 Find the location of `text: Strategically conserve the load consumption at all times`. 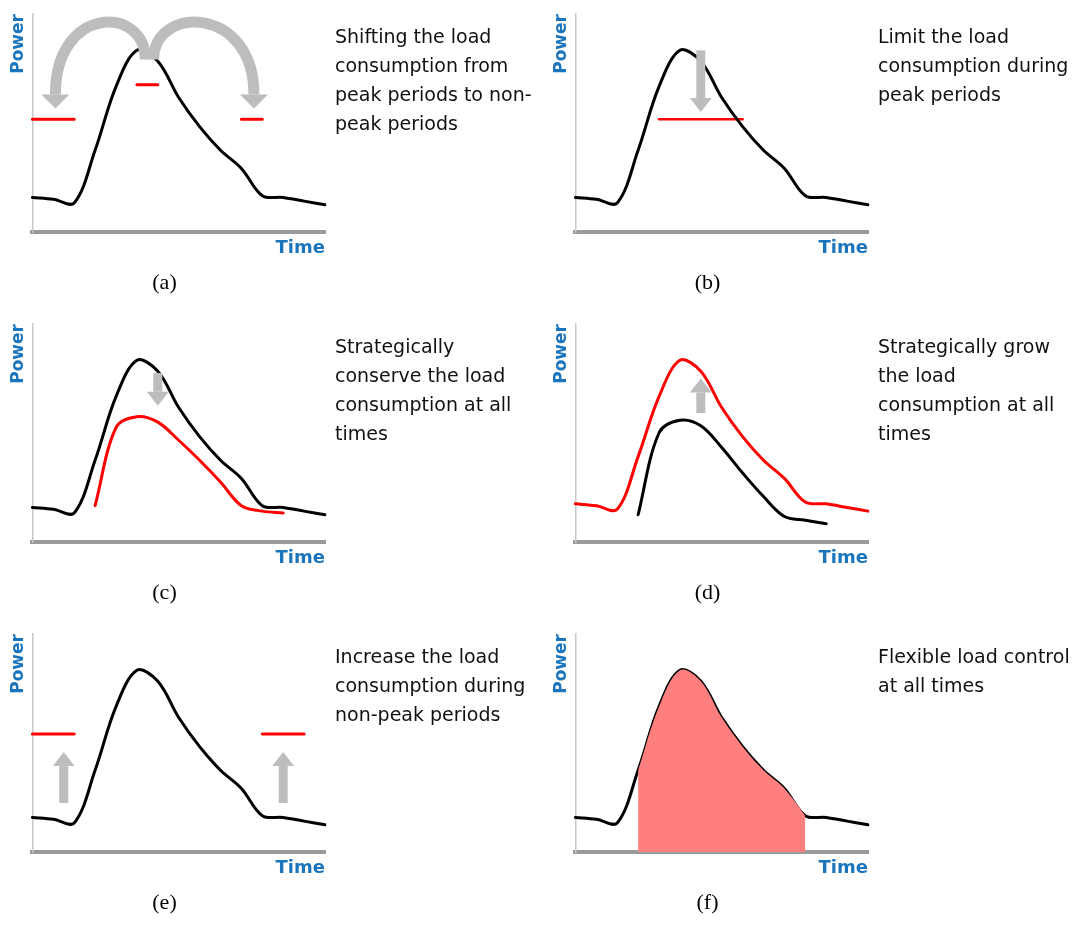

text: Strategically conserve the load consumption at all times is located at coordinates (424, 390).